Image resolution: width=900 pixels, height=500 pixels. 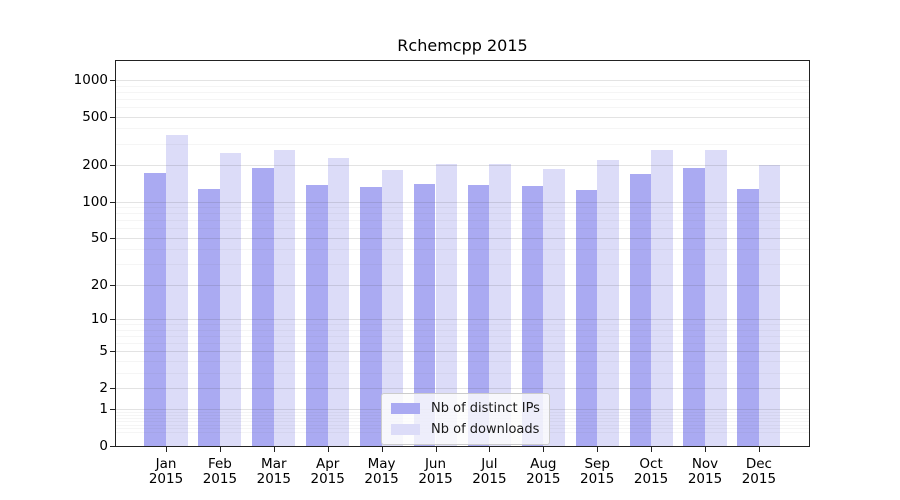 What do you see at coordinates (155, 309) in the screenshot?
I see `bar-distinct-ips-jan` at bounding box center [155, 309].